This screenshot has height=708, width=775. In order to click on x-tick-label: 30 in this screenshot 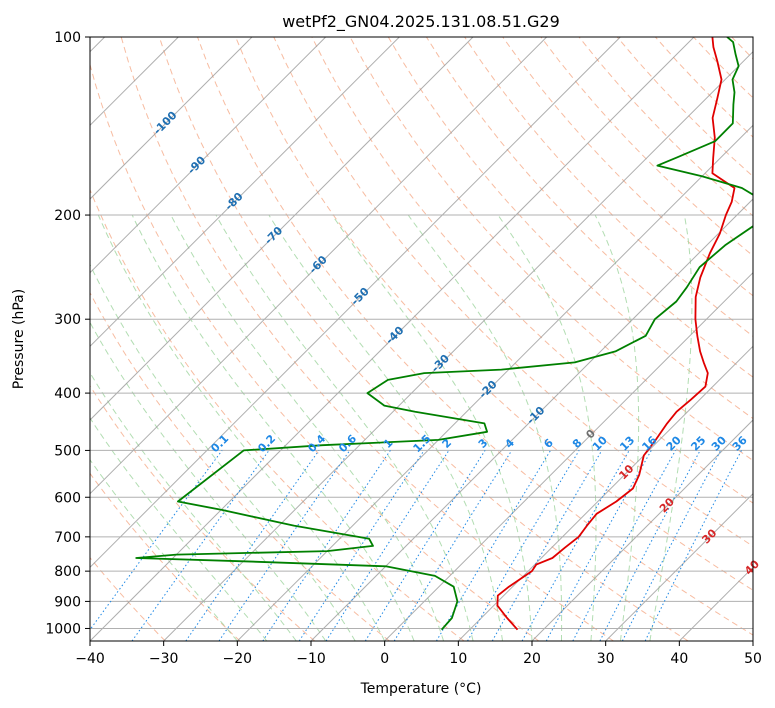, I will do `click(606, 659)`.